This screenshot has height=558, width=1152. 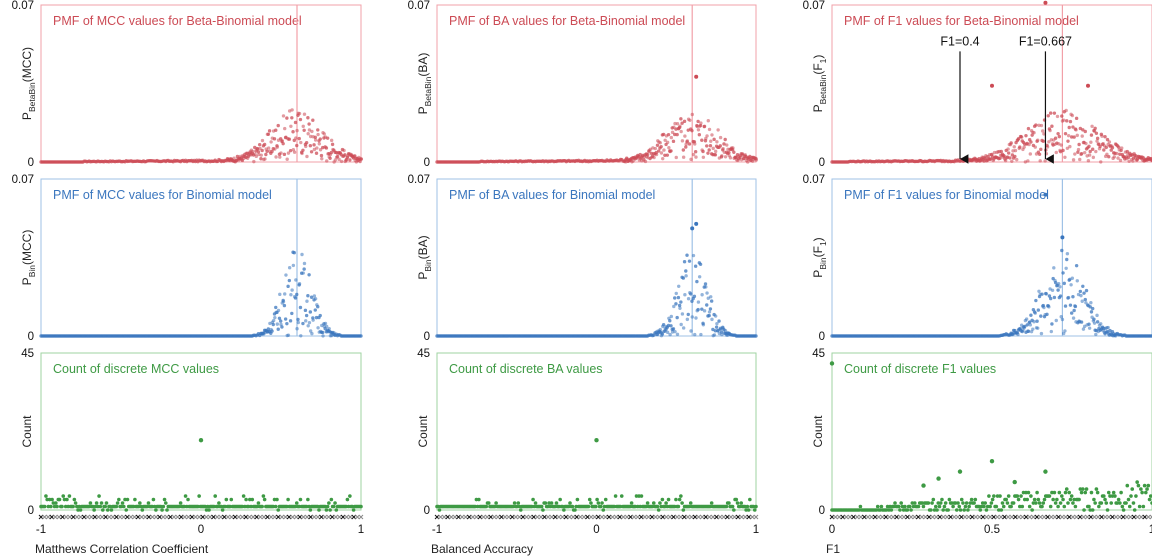 I want to click on x-tick-label: 1, so click(x=361, y=530).